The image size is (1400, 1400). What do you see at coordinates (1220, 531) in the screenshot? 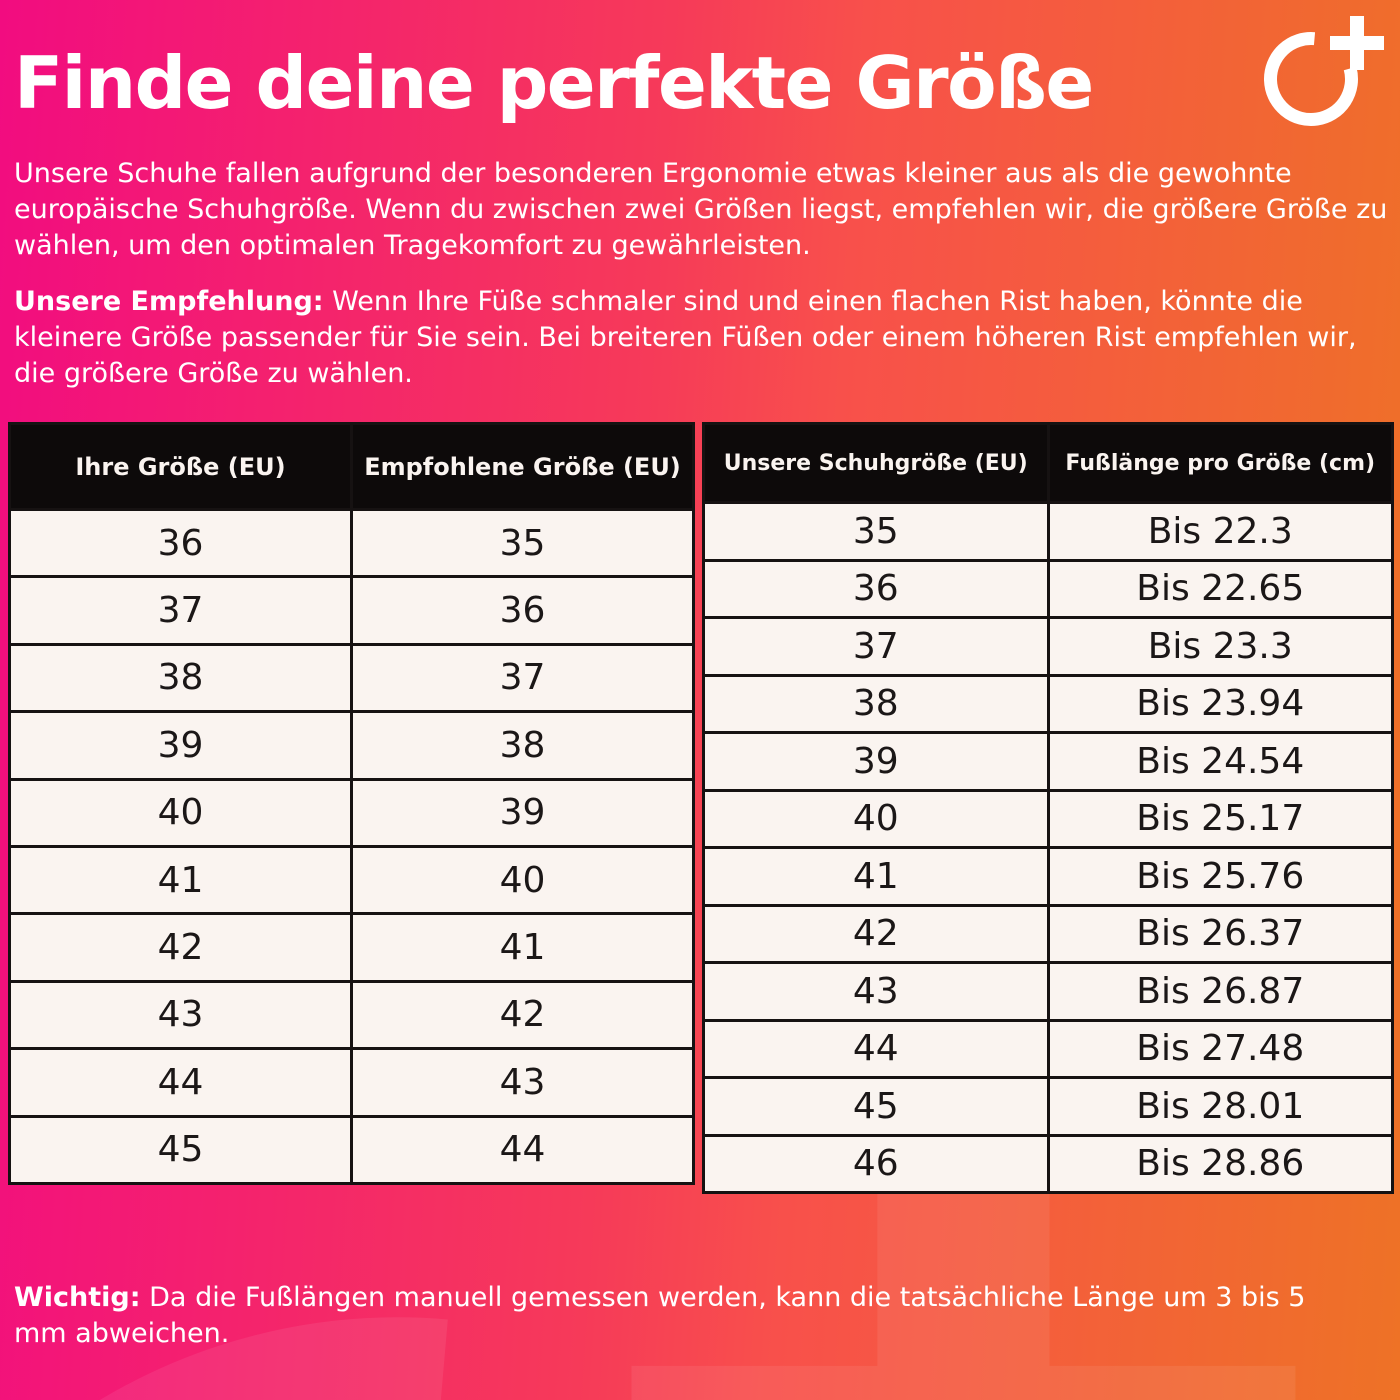
I see `table-cell: Bis 22.3` at bounding box center [1220, 531].